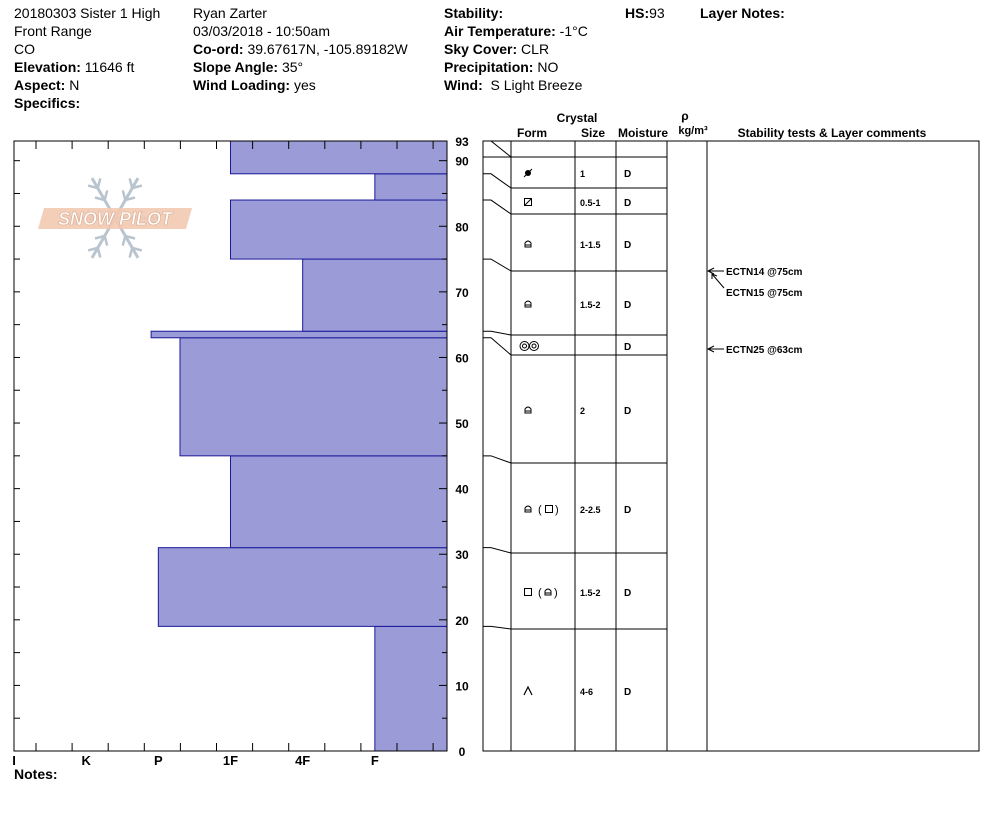  I want to click on y-tick-label: 60, so click(462, 358).